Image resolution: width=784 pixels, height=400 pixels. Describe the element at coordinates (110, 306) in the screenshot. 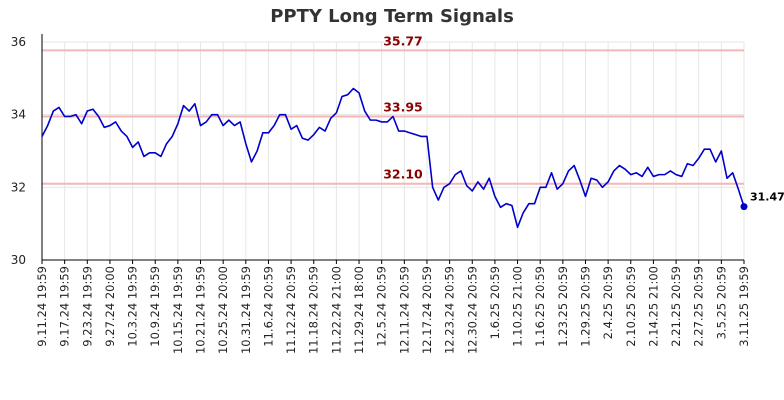

I see `x-tick-label: 9.27.24 20:00` at that location.